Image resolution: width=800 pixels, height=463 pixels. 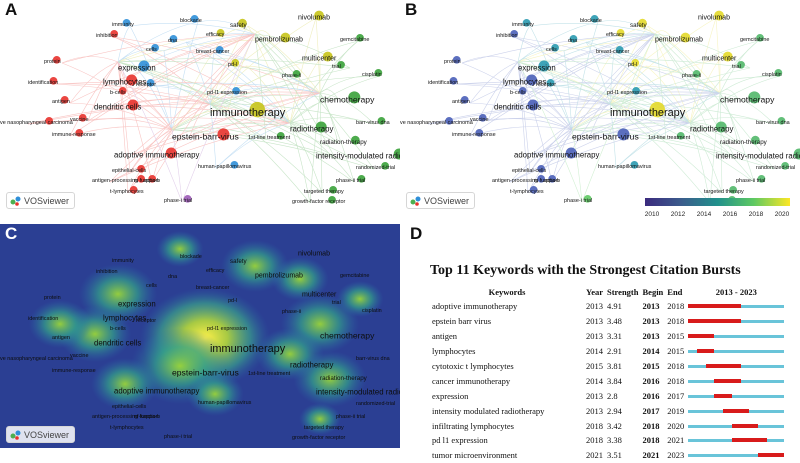 I want to click on node-label: nf-kappa-b, so click(x=147, y=181).